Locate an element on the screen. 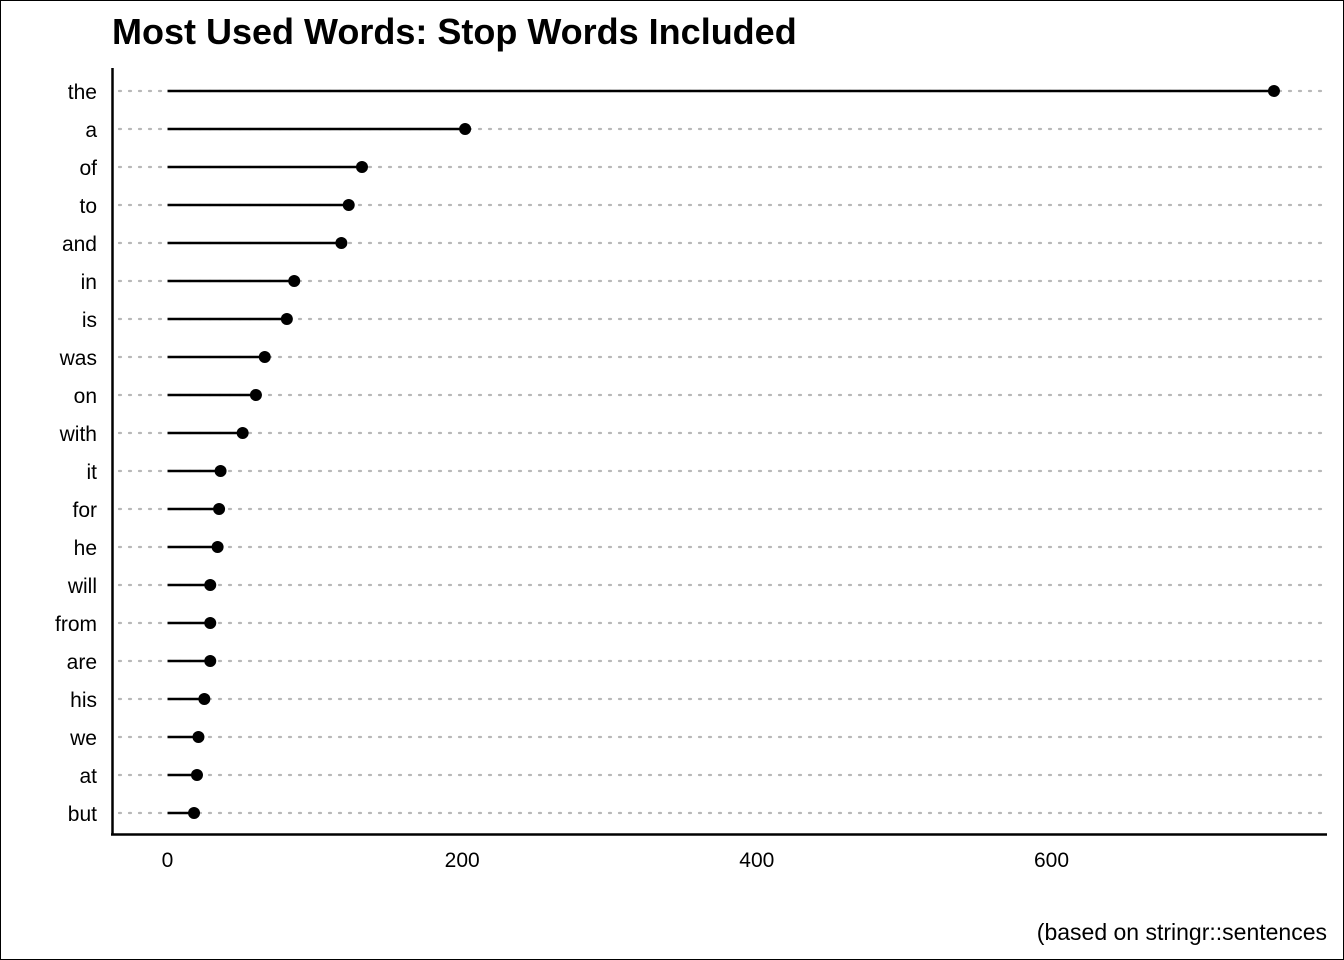  point-from is located at coordinates (210, 623).